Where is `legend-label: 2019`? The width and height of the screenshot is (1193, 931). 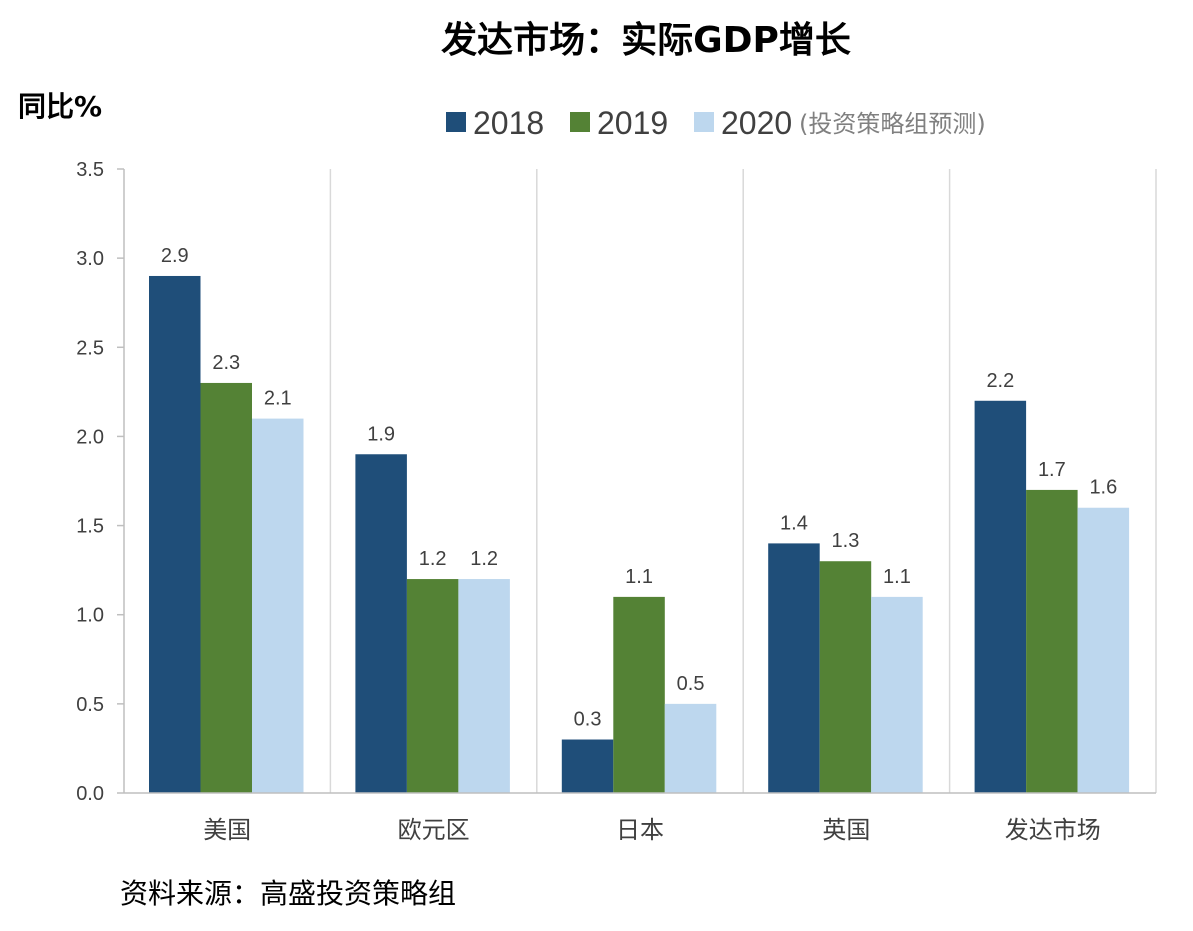 legend-label: 2019 is located at coordinates (632, 123).